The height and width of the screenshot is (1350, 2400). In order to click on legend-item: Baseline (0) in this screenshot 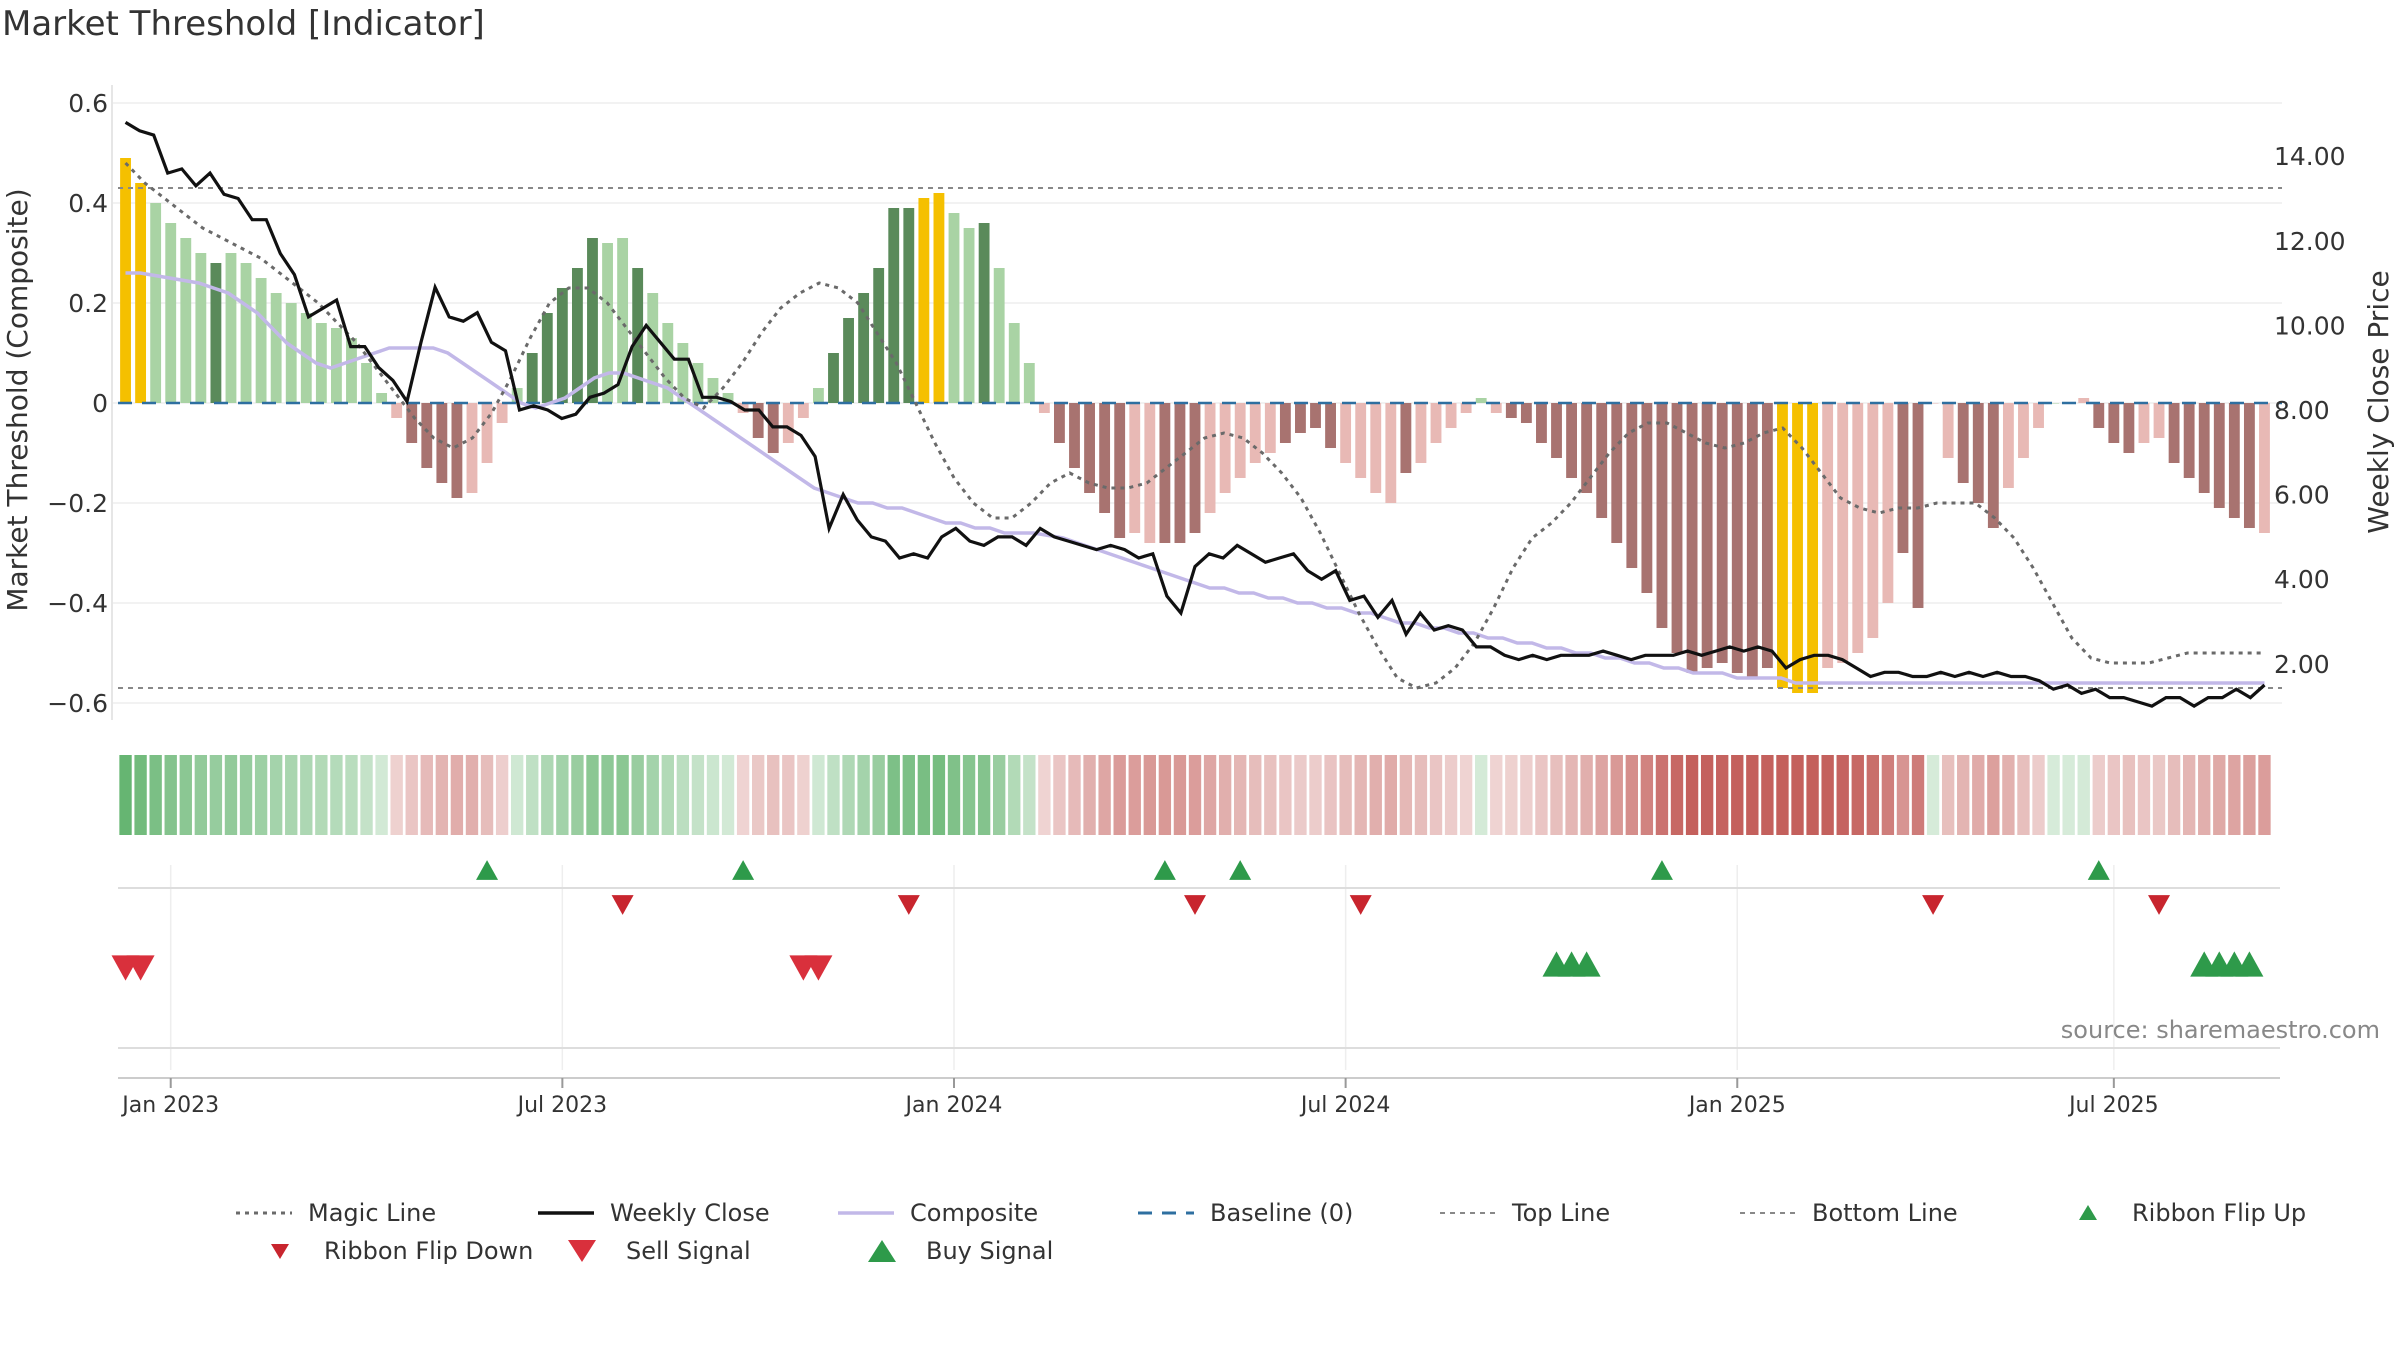, I will do `click(1244, 1213)`.